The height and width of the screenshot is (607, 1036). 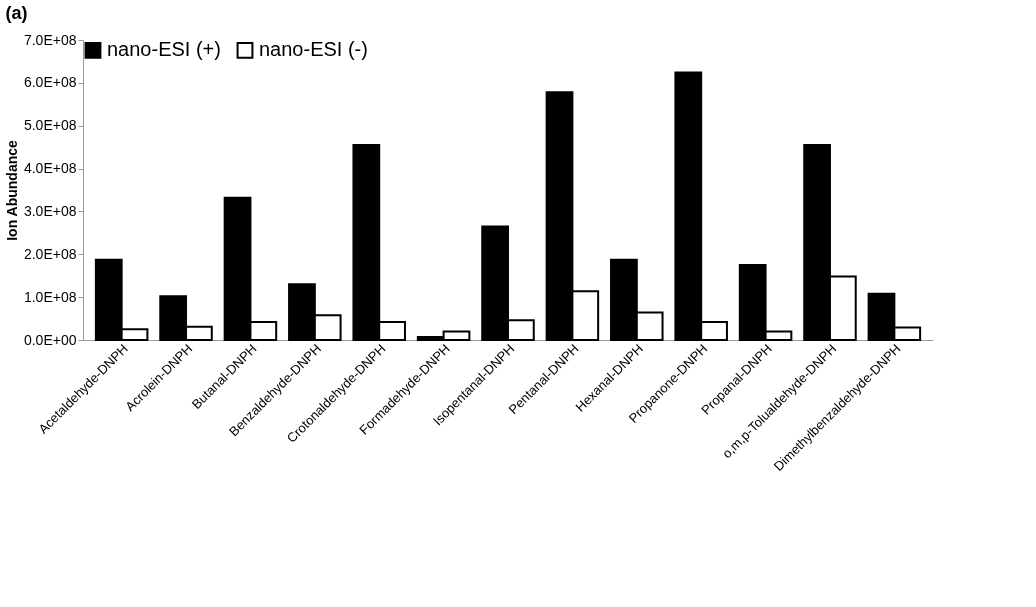 I want to click on y-tick-label: 6.0E+08, so click(x=50, y=82).